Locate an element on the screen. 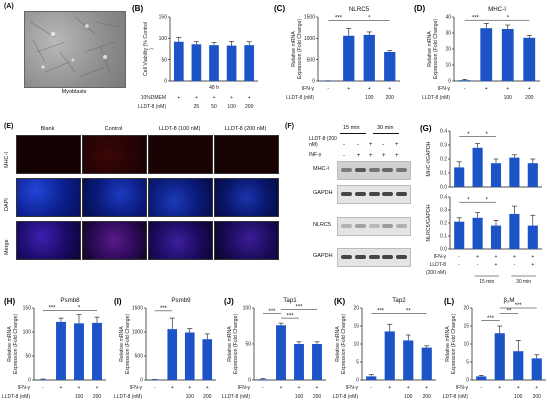 This screenshot has width=550, height=412. panel-label-g1: (G) is located at coordinates (426, 128).